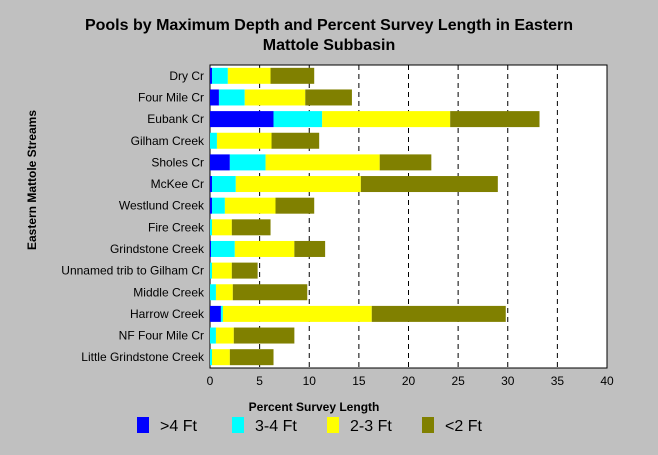  What do you see at coordinates (176, 227) in the screenshot?
I see `category-label: Fire Creek` at bounding box center [176, 227].